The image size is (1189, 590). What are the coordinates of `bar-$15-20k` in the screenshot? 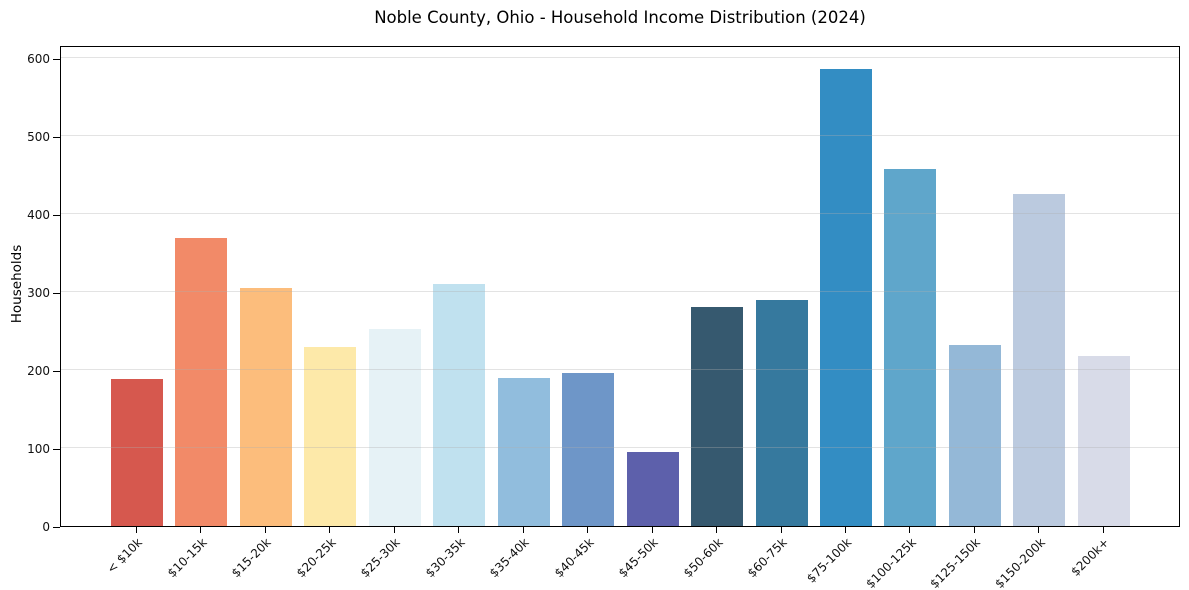 It's located at (265, 407).